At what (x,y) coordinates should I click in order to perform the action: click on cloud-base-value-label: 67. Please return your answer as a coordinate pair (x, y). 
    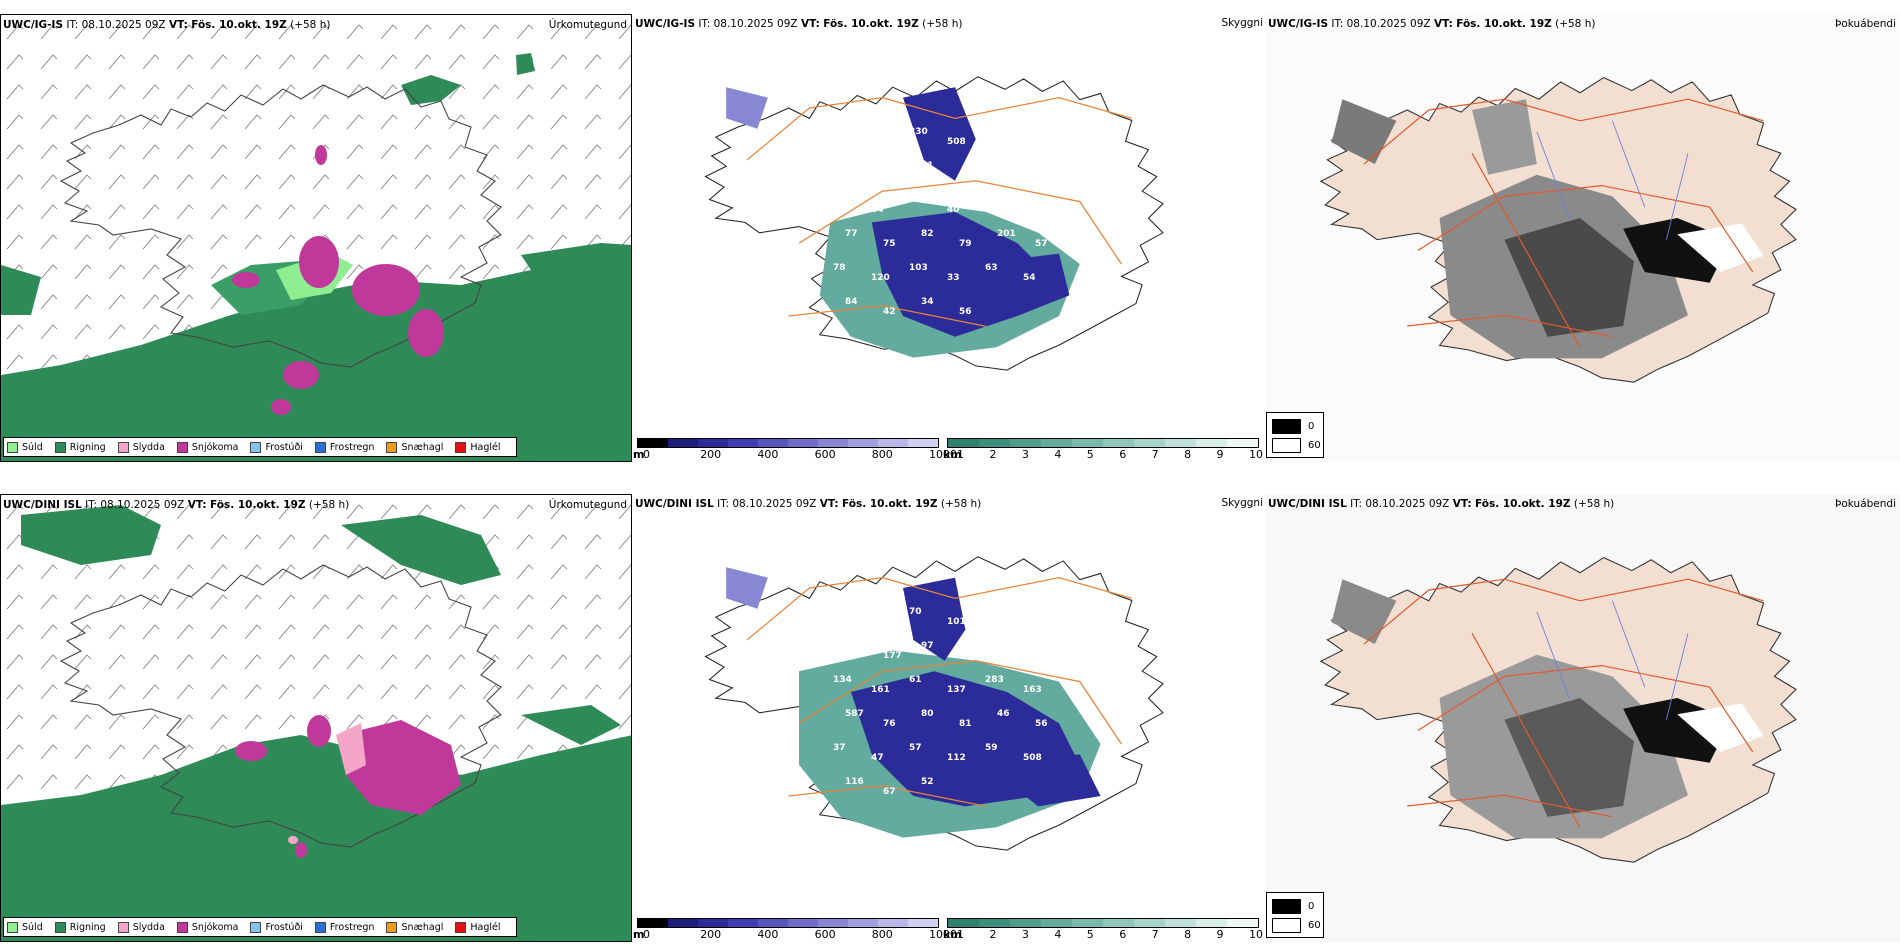
    Looking at the image, I should click on (889, 792).